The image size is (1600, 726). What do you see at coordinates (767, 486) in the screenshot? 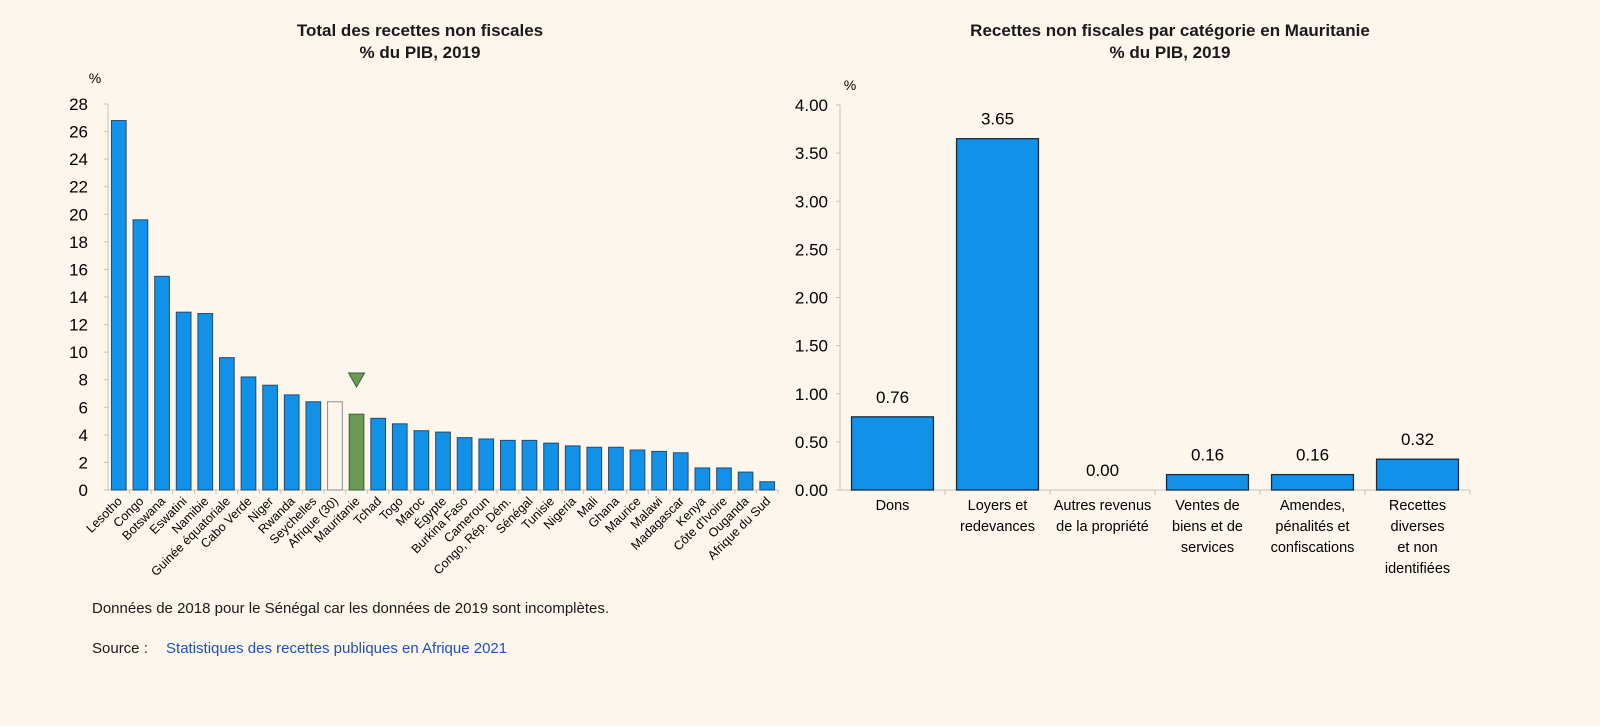
I see `bar-afrique-du-sud` at bounding box center [767, 486].